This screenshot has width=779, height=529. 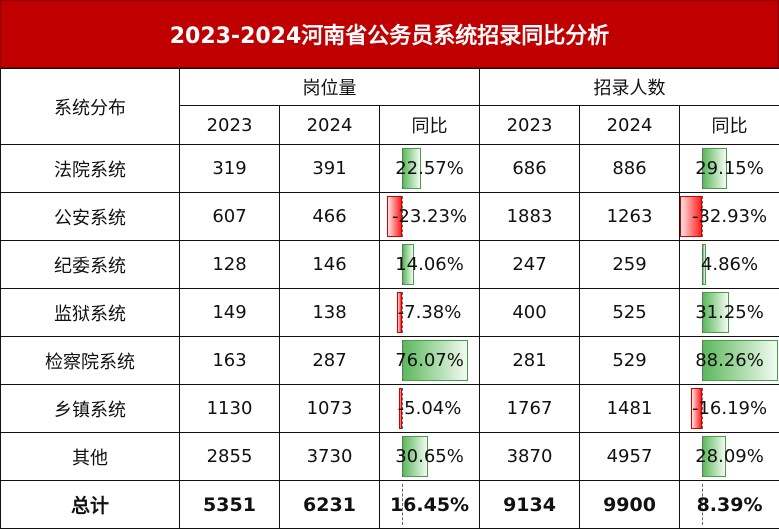 I want to click on cell-hire-2024: 1263, so click(x=630, y=216).